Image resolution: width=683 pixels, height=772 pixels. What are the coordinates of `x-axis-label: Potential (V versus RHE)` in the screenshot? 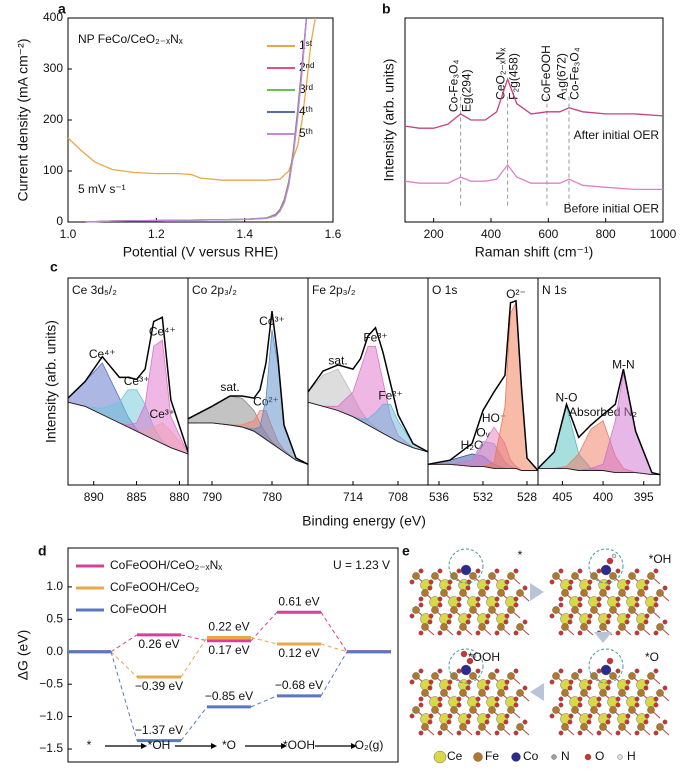 It's located at (201, 252).